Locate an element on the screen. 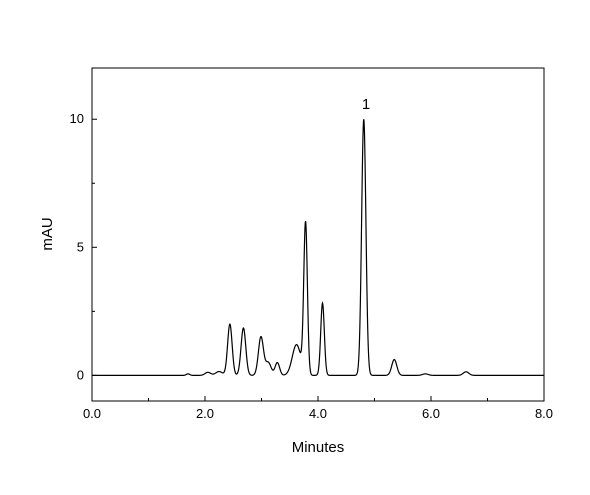 The width and height of the screenshot is (590, 495). x-tick-label: 6.0 is located at coordinates (431, 413).